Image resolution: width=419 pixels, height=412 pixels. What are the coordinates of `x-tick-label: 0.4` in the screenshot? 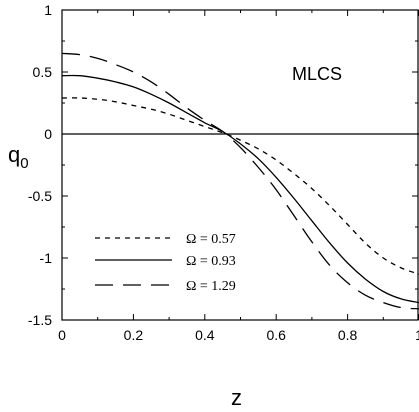 It's located at (205, 335).